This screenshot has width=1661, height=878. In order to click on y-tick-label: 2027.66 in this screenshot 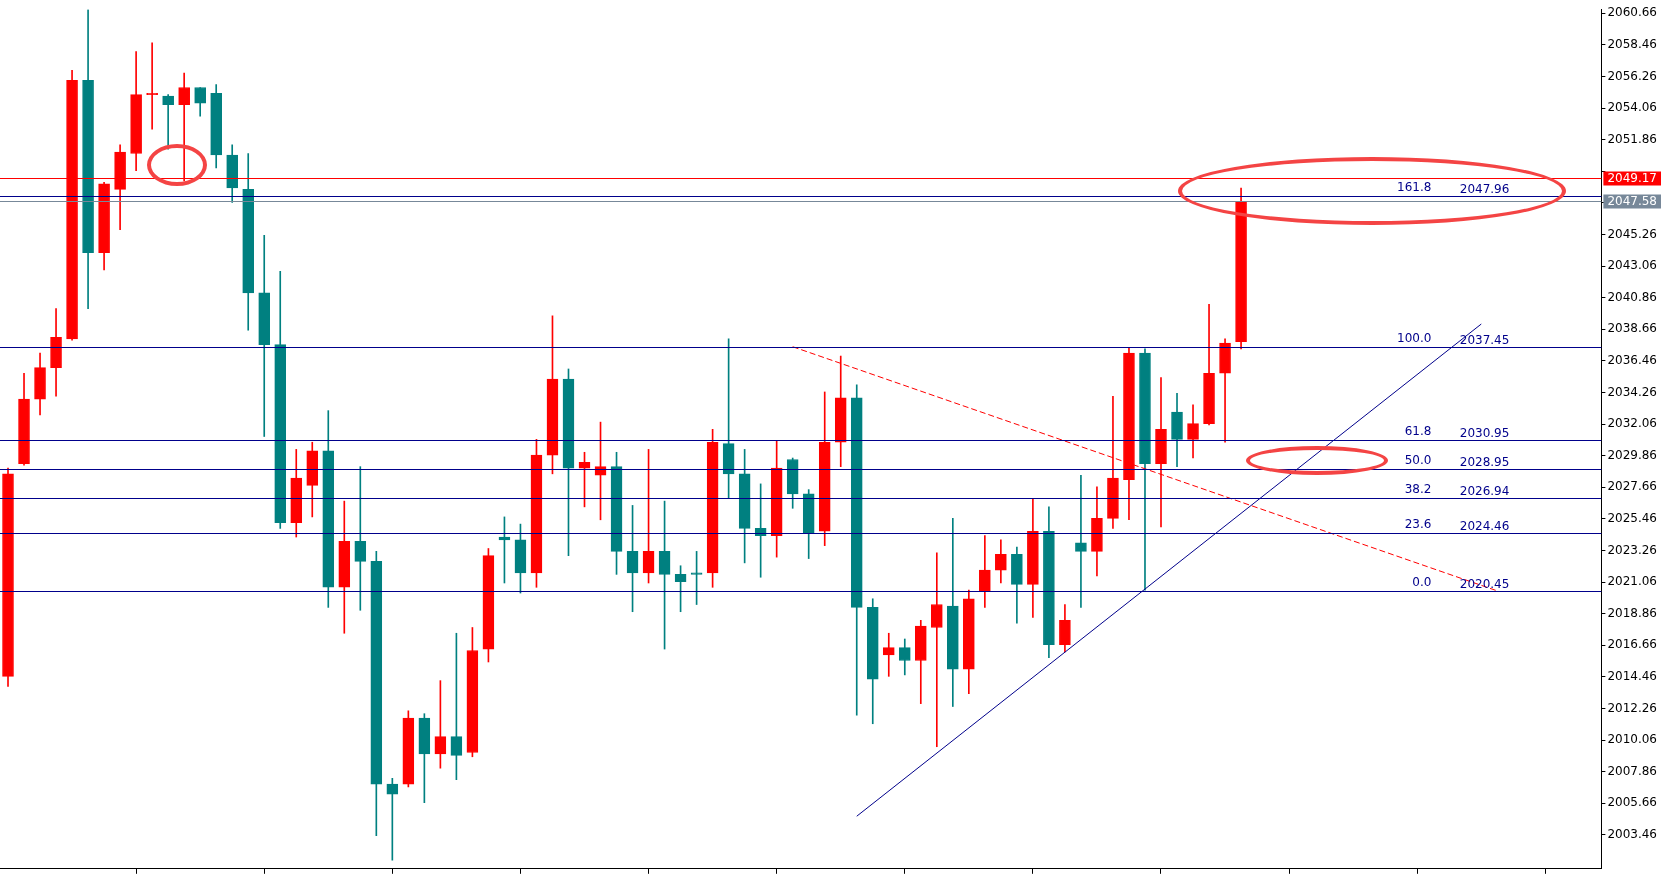, I will do `click(1632, 486)`.